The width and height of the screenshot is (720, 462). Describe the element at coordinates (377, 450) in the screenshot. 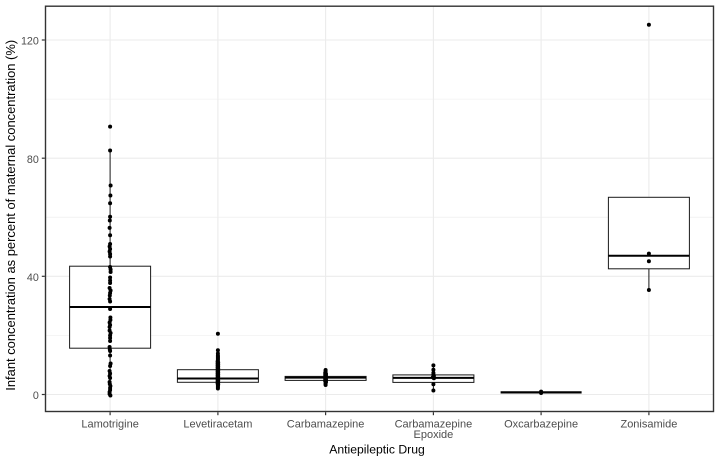

I see `svg-text: Antiepileptic Drug` at that location.